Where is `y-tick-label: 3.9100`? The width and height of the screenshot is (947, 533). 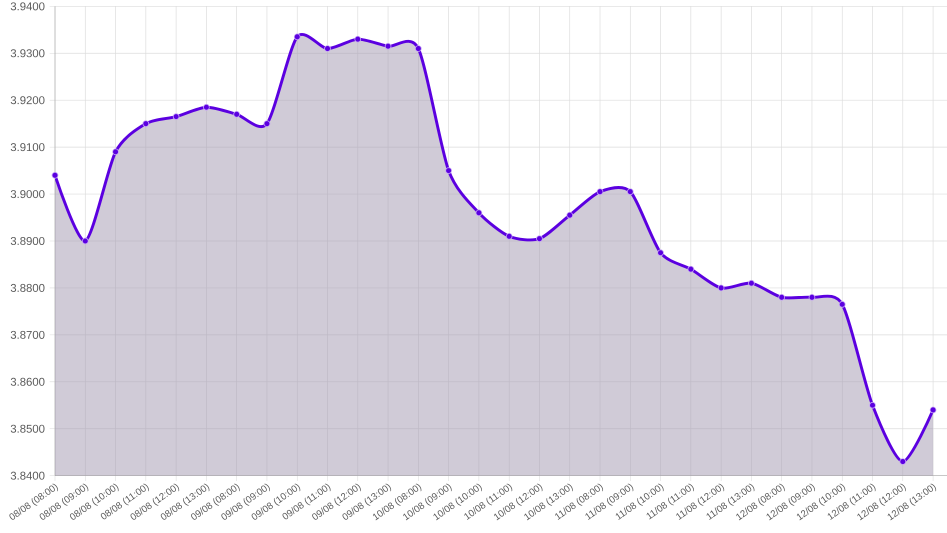
y-tick-label: 3.9100 is located at coordinates (27, 147).